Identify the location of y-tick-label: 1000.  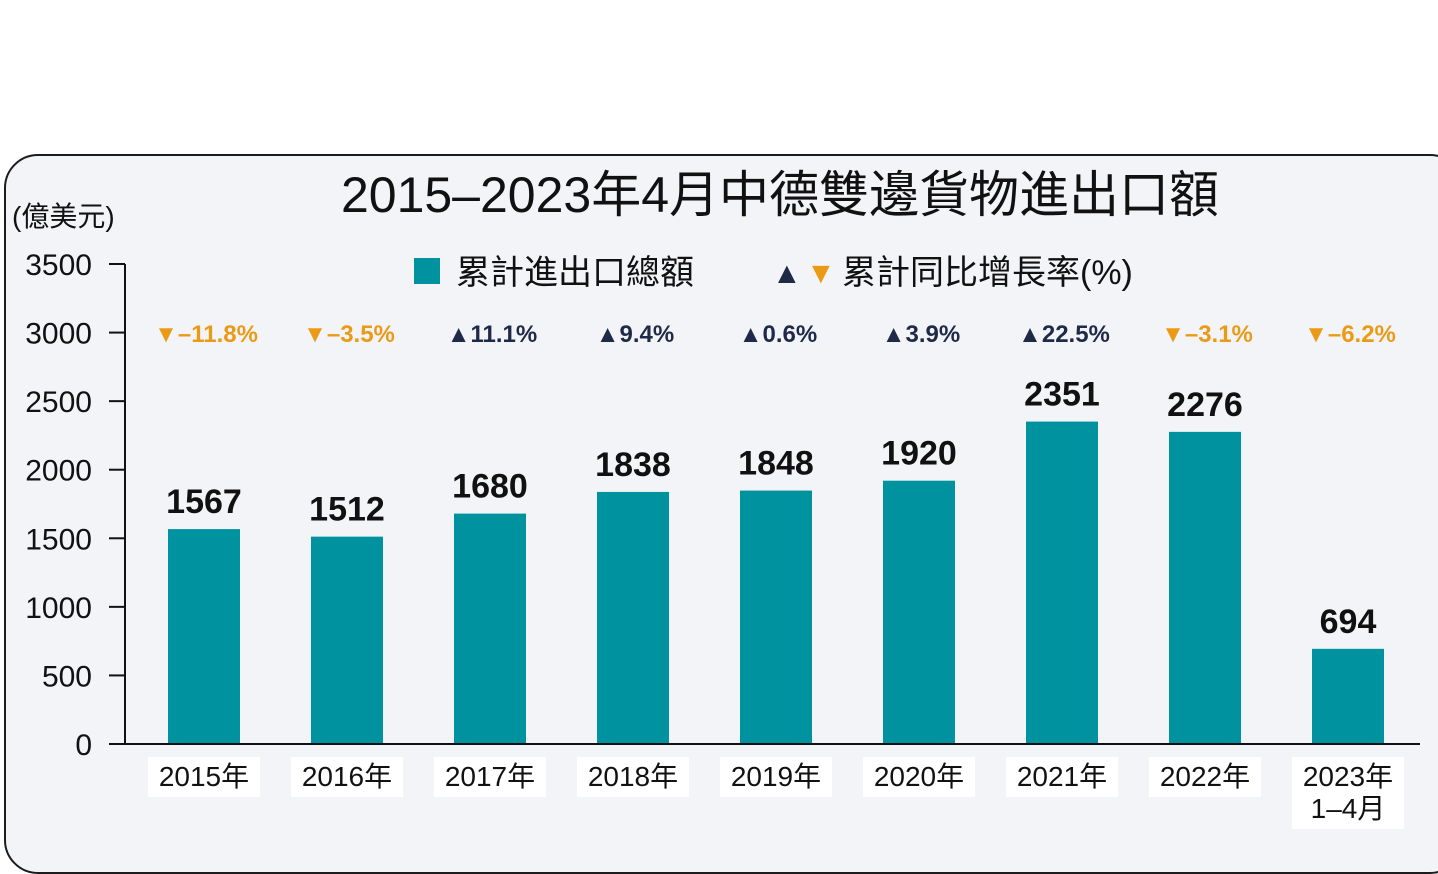
(58, 608).